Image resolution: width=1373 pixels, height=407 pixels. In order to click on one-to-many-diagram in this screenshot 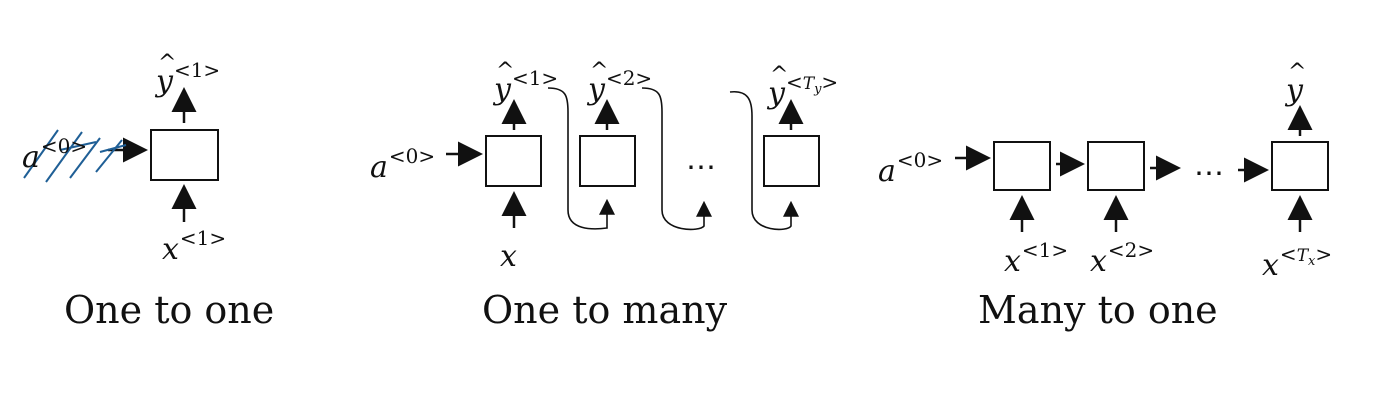, I will do `click(633, 159)`.